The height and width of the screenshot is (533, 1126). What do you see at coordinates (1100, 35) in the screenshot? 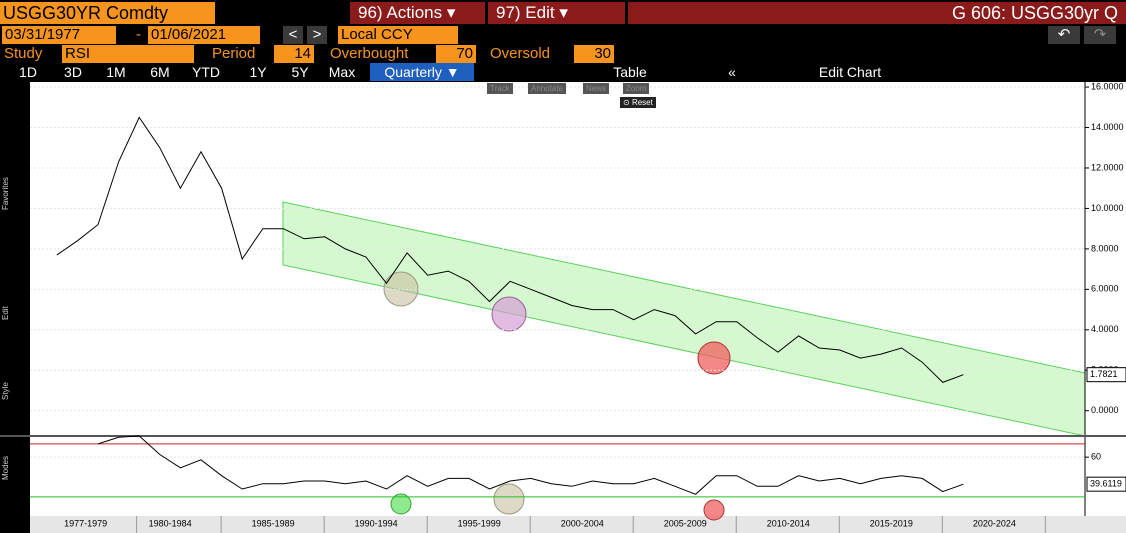
I see `redo-button: ↷` at bounding box center [1100, 35].